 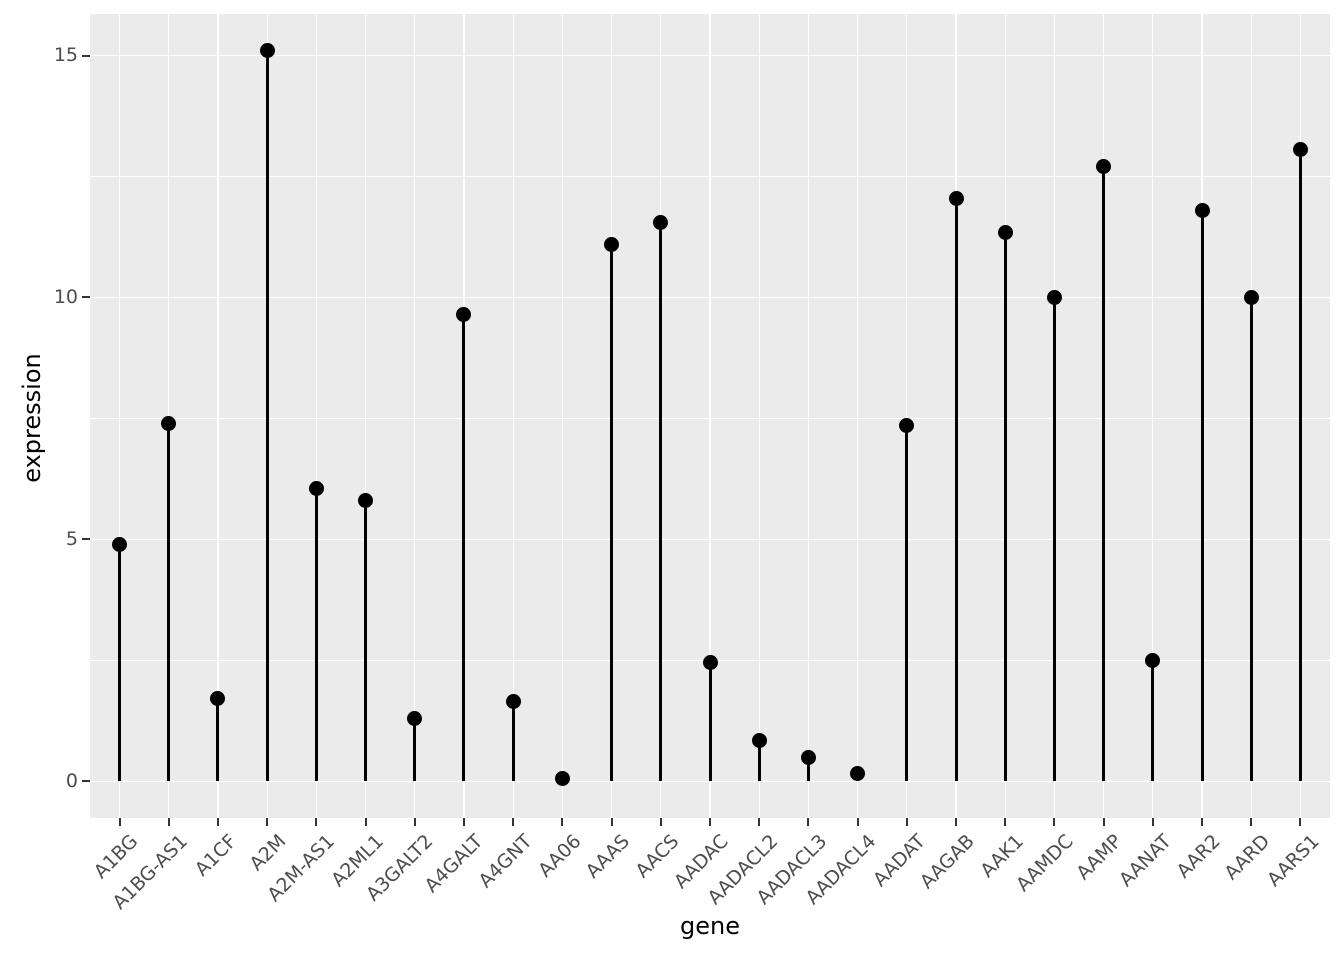 What do you see at coordinates (505, 861) in the screenshot?
I see `x-tick-label: A4GNT` at bounding box center [505, 861].